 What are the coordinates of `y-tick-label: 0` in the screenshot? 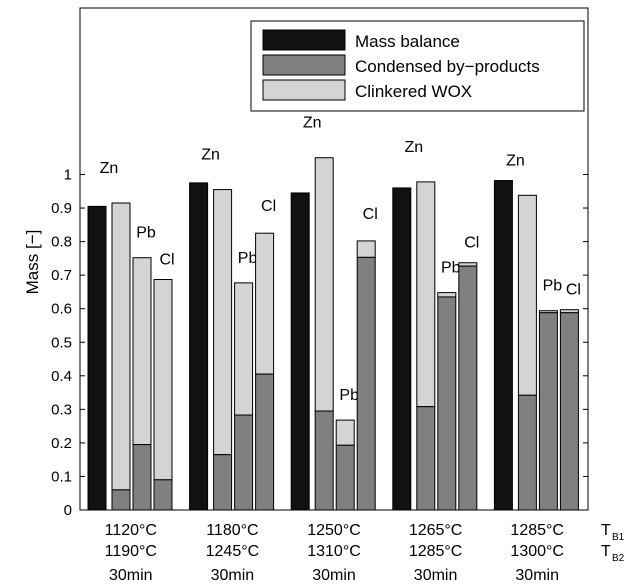 It's located at (68, 510).